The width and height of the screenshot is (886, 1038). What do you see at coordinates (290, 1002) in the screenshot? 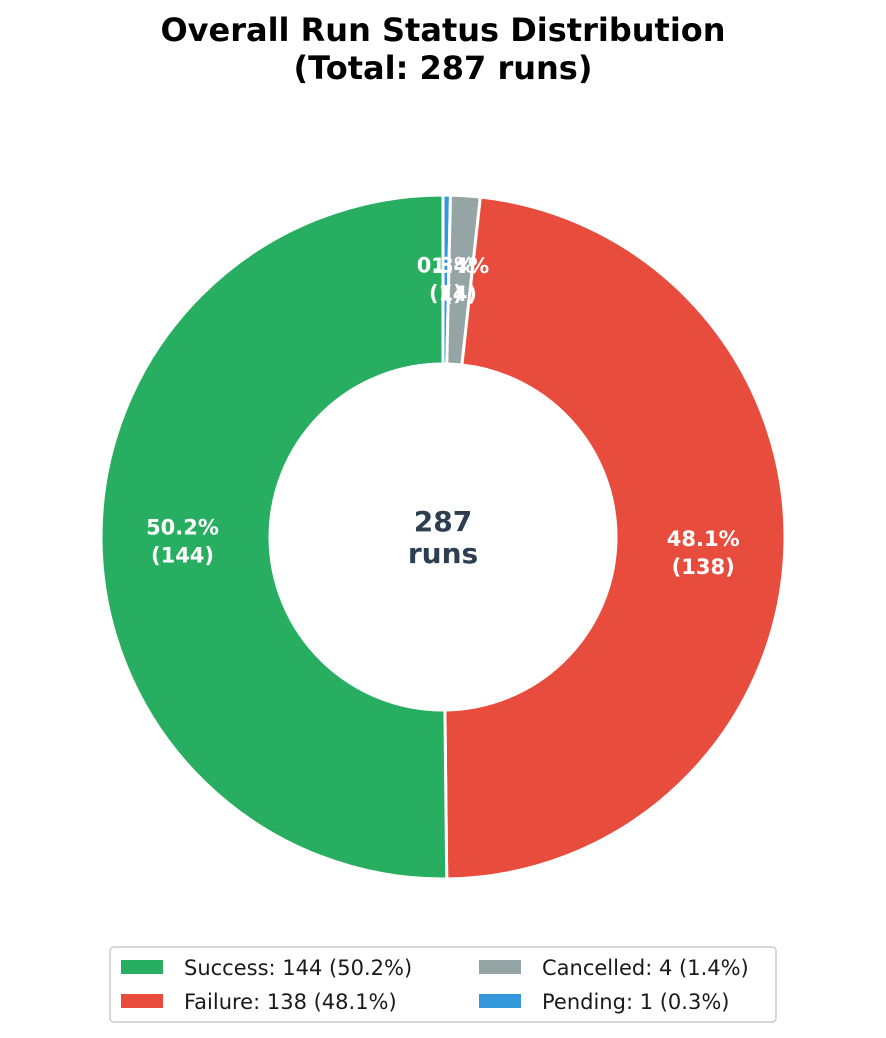
I see `legend-label: Failure: 138 (48.1%)` at bounding box center [290, 1002].